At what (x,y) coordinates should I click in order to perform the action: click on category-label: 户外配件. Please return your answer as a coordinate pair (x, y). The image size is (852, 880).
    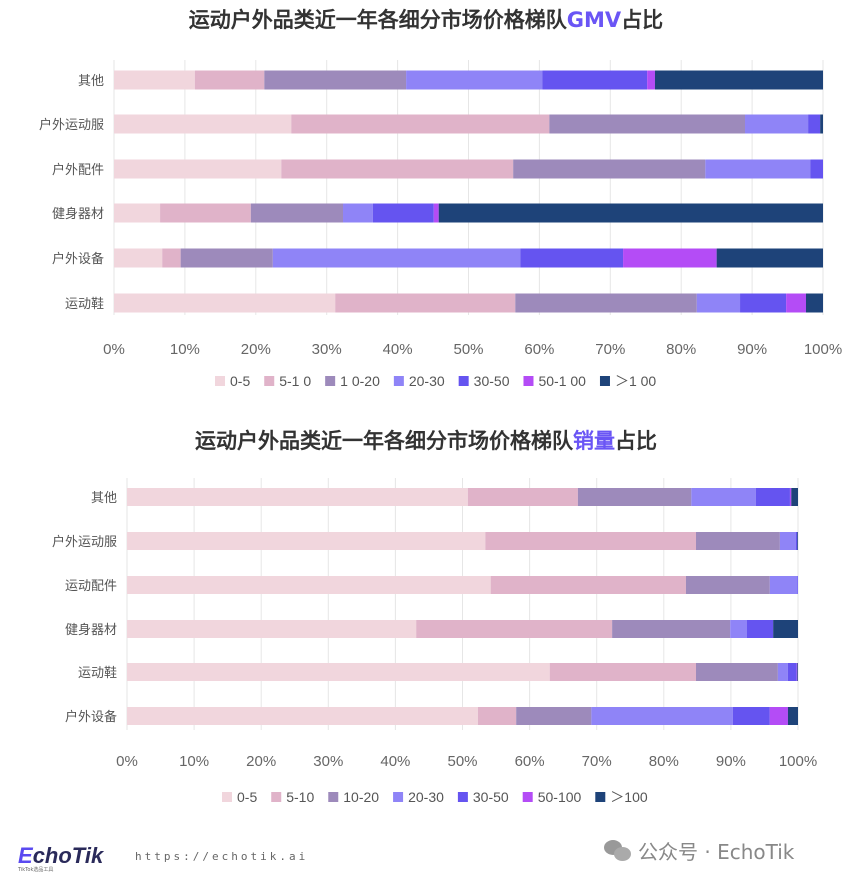
    Looking at the image, I should click on (78, 170).